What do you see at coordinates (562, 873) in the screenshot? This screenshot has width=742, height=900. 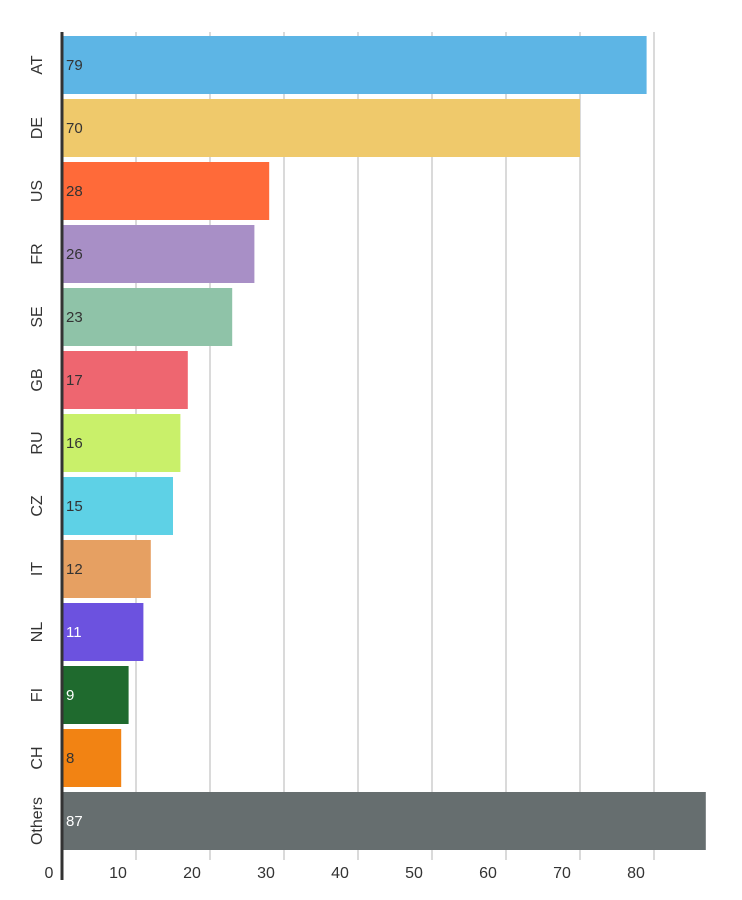 I see `x-tick-label-70: 70` at bounding box center [562, 873].